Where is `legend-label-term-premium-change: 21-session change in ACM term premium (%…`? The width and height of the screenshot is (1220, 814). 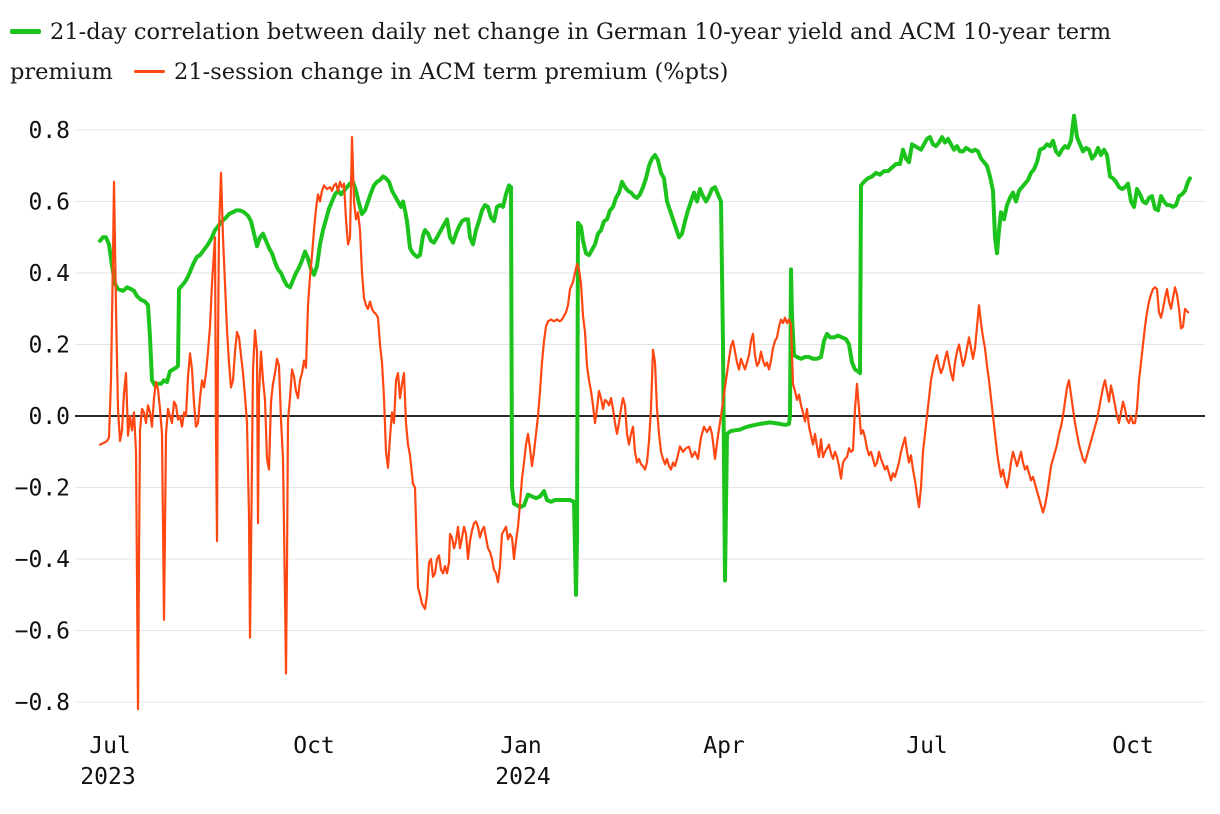 legend-label-term-premium-change: 21-session change in ACM term premium (%… is located at coordinates (451, 72).